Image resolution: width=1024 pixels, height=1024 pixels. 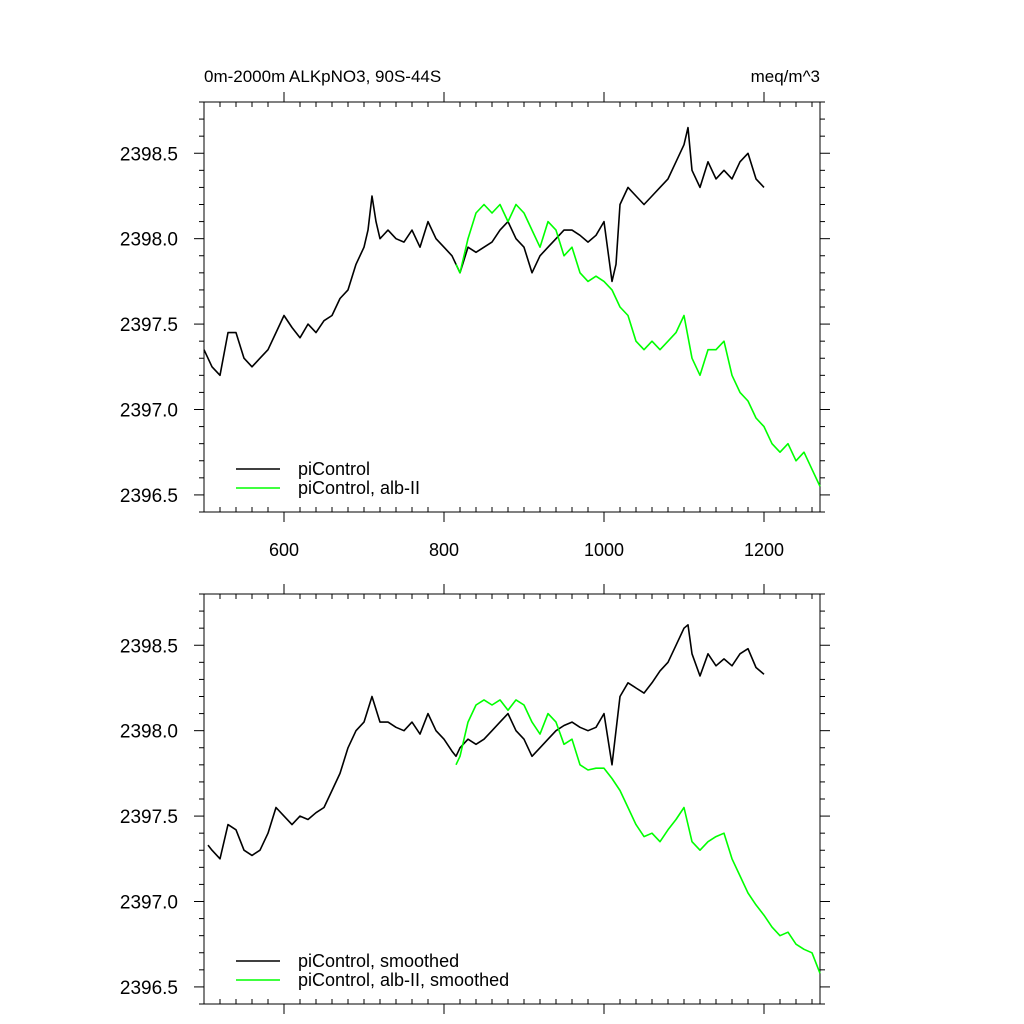 What do you see at coordinates (284, 550) in the screenshot?
I see `x-tick-label: 600` at bounding box center [284, 550].